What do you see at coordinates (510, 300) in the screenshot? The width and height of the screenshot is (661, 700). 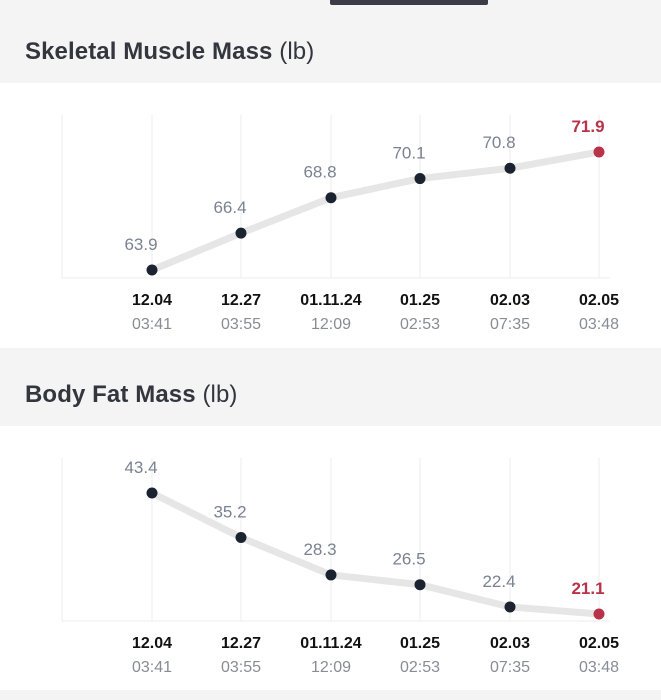 I see `muscle-tick-date: 02.03` at bounding box center [510, 300].